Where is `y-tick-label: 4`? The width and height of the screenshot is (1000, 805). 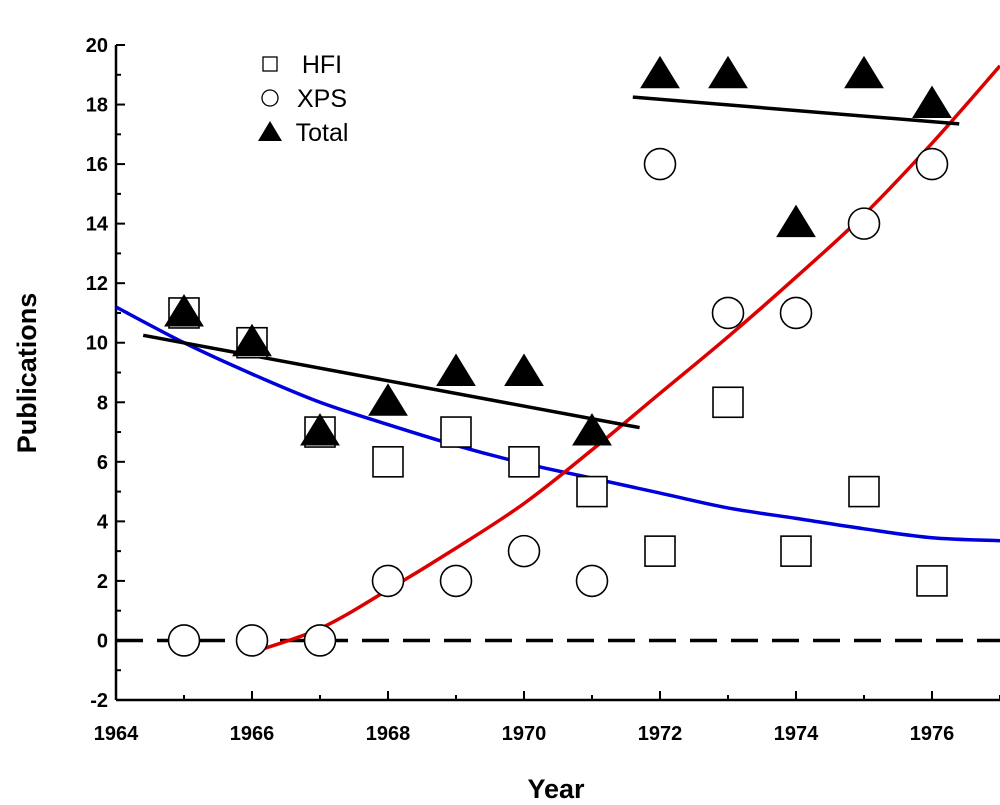
y-tick-label: 4 is located at coordinates (103, 522).